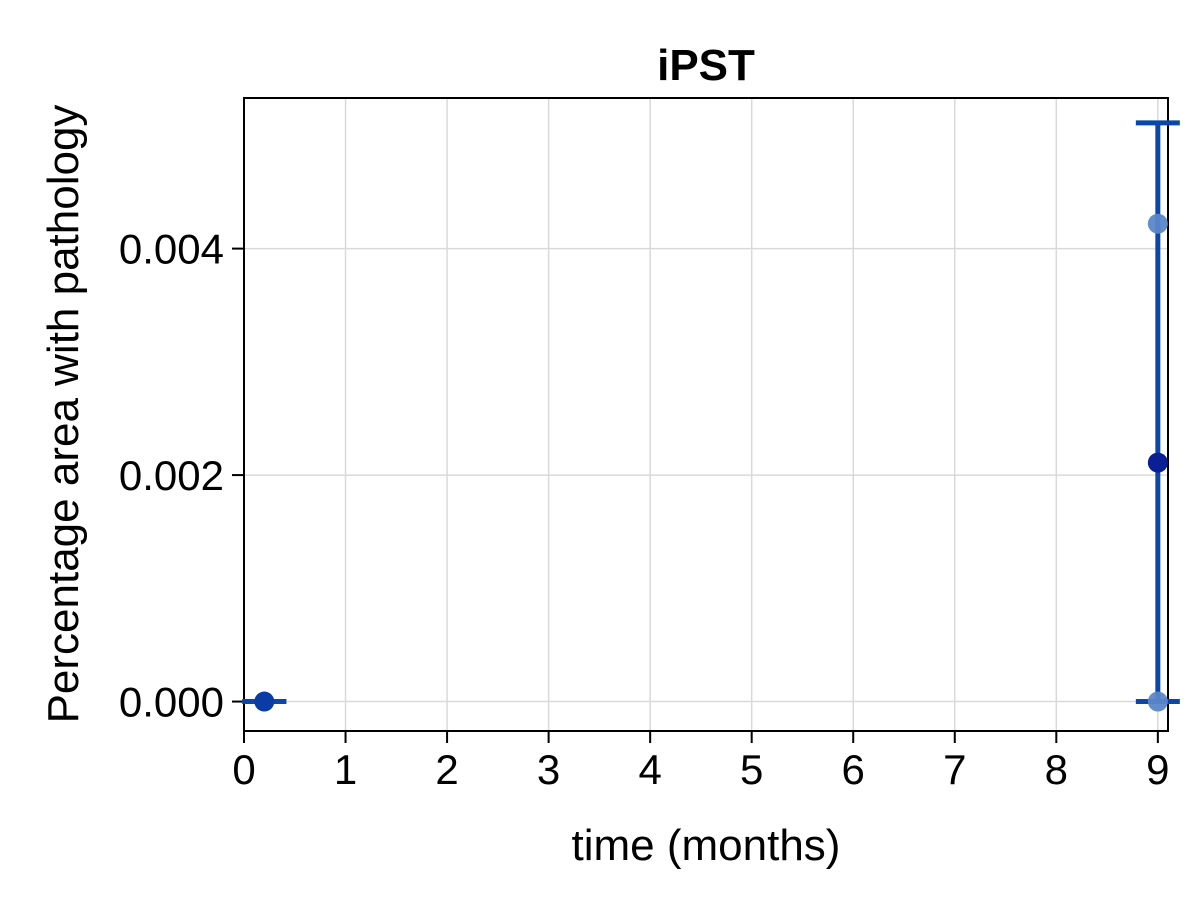 The height and width of the screenshot is (900, 1200). Describe the element at coordinates (548, 769) in the screenshot. I see `x-tick-label: 3` at that location.